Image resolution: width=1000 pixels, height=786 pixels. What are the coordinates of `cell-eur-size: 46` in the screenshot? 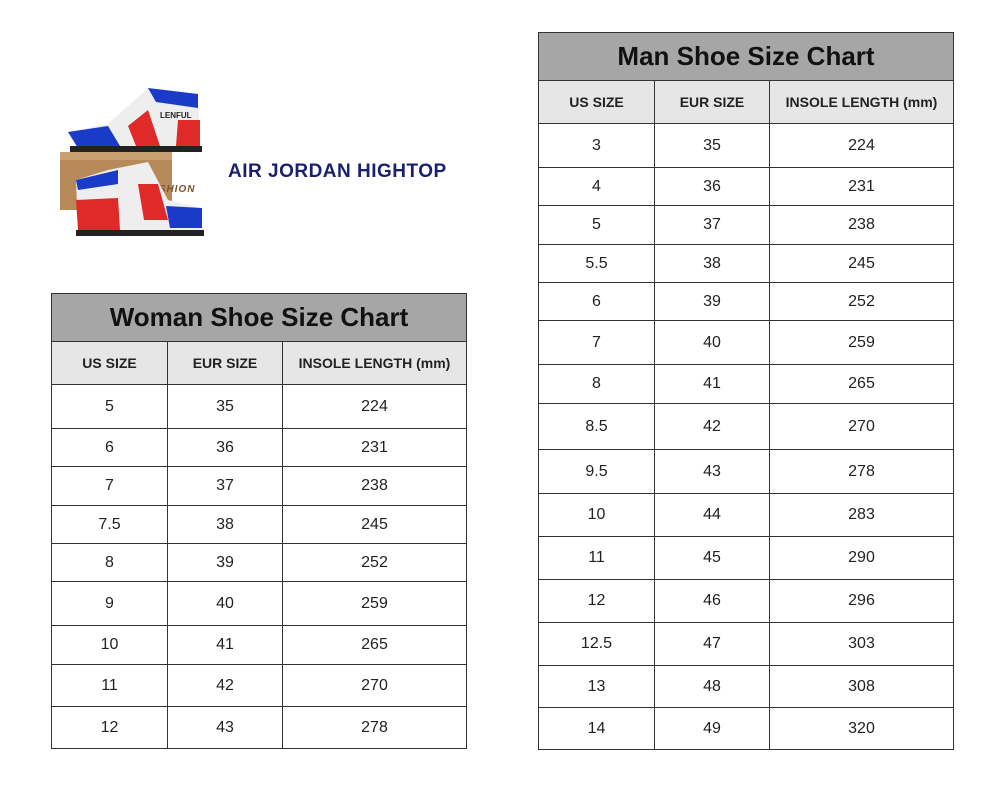 It's located at (712, 601).